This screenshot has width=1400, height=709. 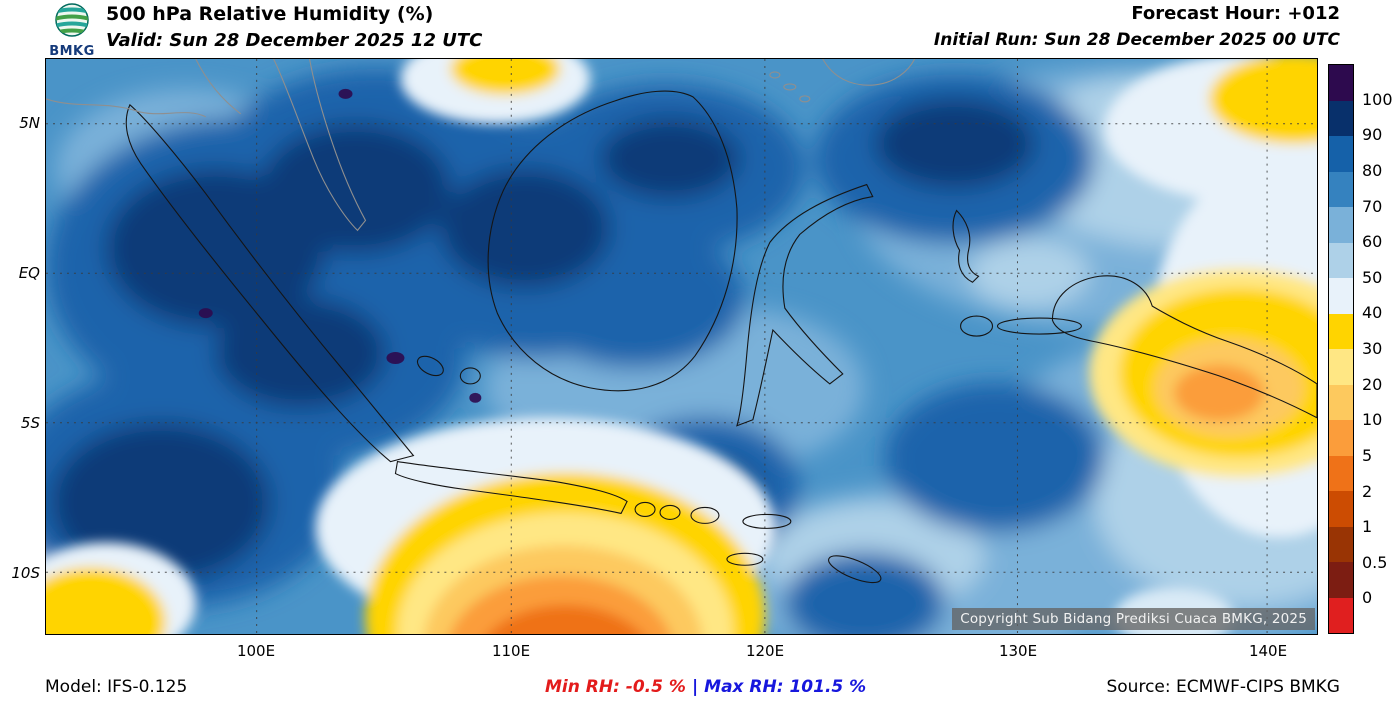 I want to click on bmkg-logo: BMKG, so click(x=72, y=30).